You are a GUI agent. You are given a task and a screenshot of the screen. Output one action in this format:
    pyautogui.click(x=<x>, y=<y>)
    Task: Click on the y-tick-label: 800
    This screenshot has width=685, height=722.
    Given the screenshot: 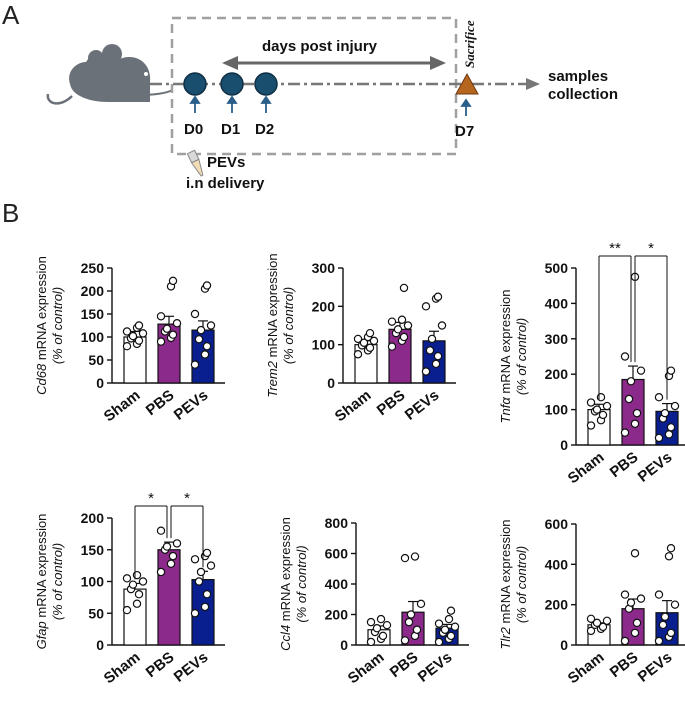 What is the action you would take?
    pyautogui.click(x=337, y=523)
    